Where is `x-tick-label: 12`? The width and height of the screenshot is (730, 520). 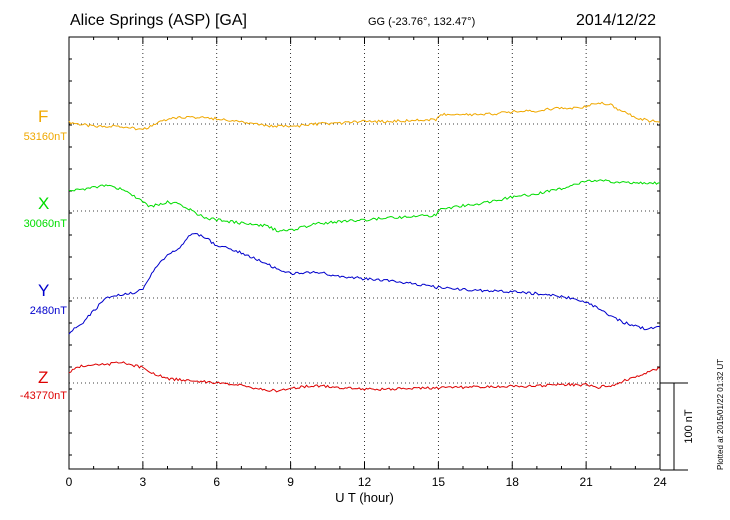 x-tick-label: 12 is located at coordinates (365, 482).